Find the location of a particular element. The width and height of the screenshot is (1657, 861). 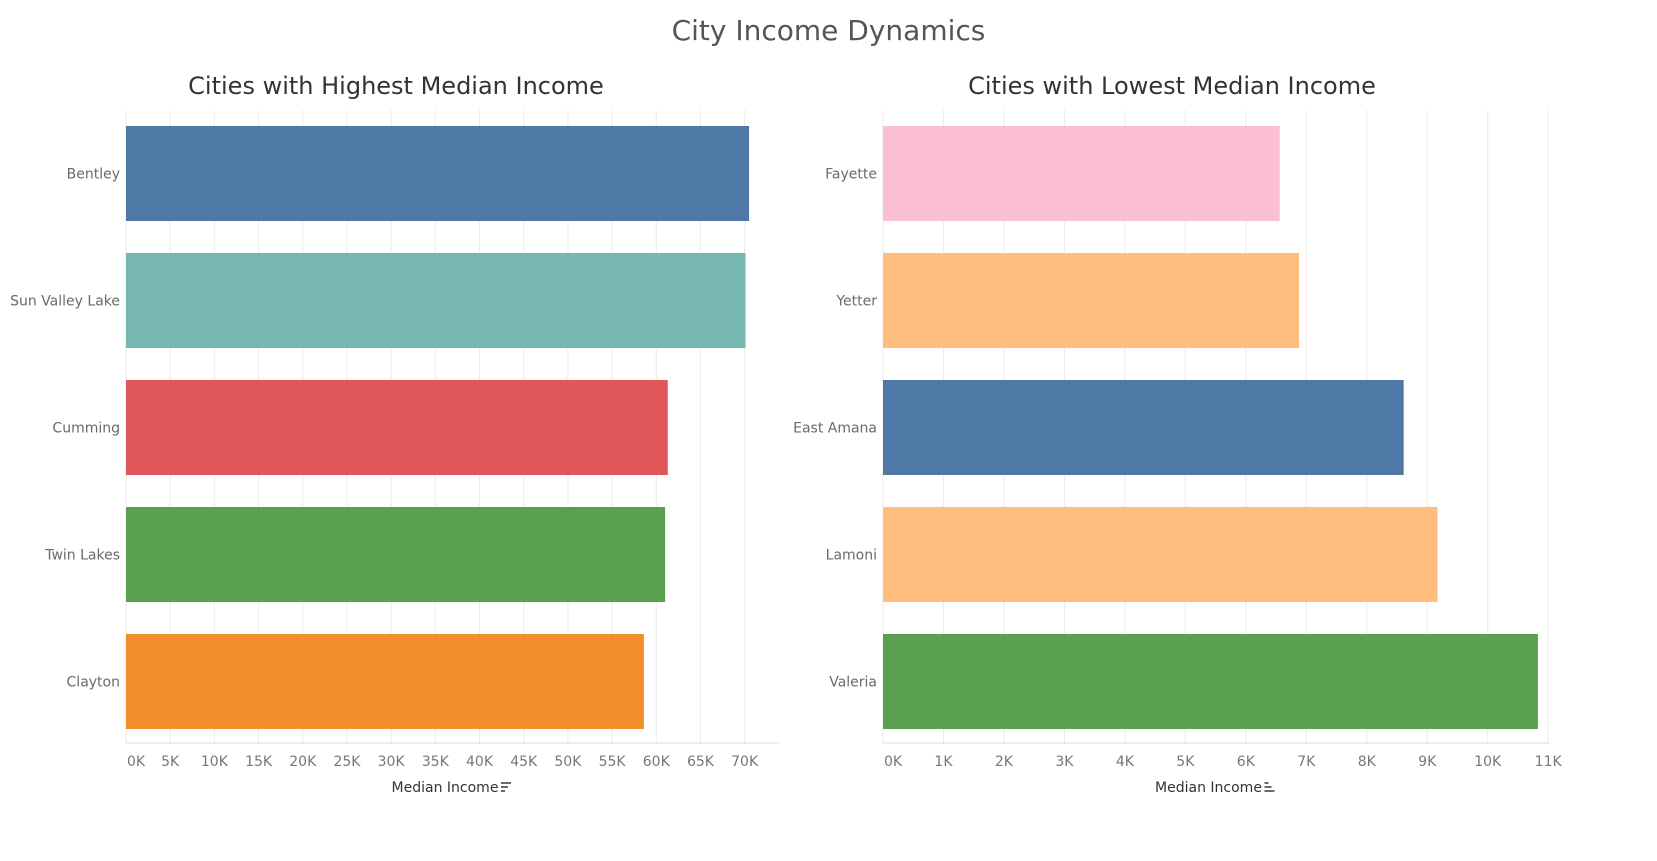

low-x-tick-label: 5K is located at coordinates (1185, 762).